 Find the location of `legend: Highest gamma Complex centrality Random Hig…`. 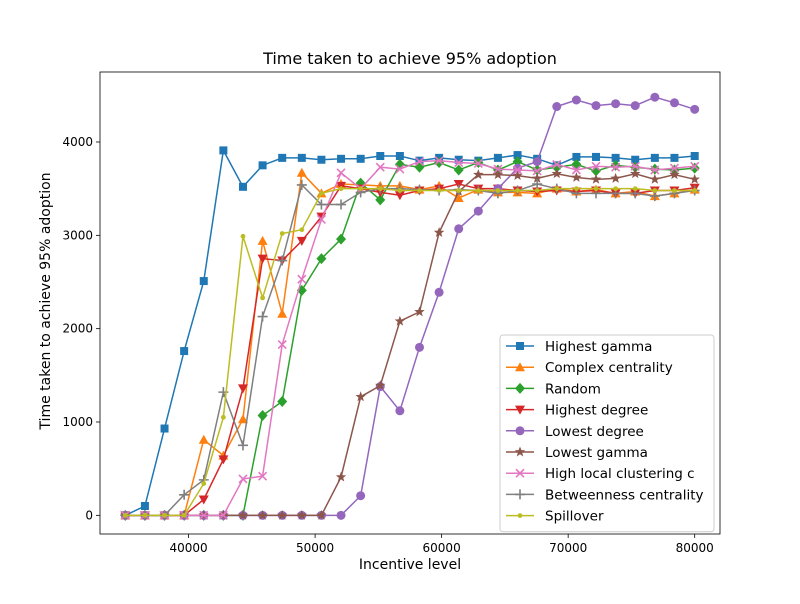

legend: Highest gamma Complex centrality Random Hig… is located at coordinates (607, 433).